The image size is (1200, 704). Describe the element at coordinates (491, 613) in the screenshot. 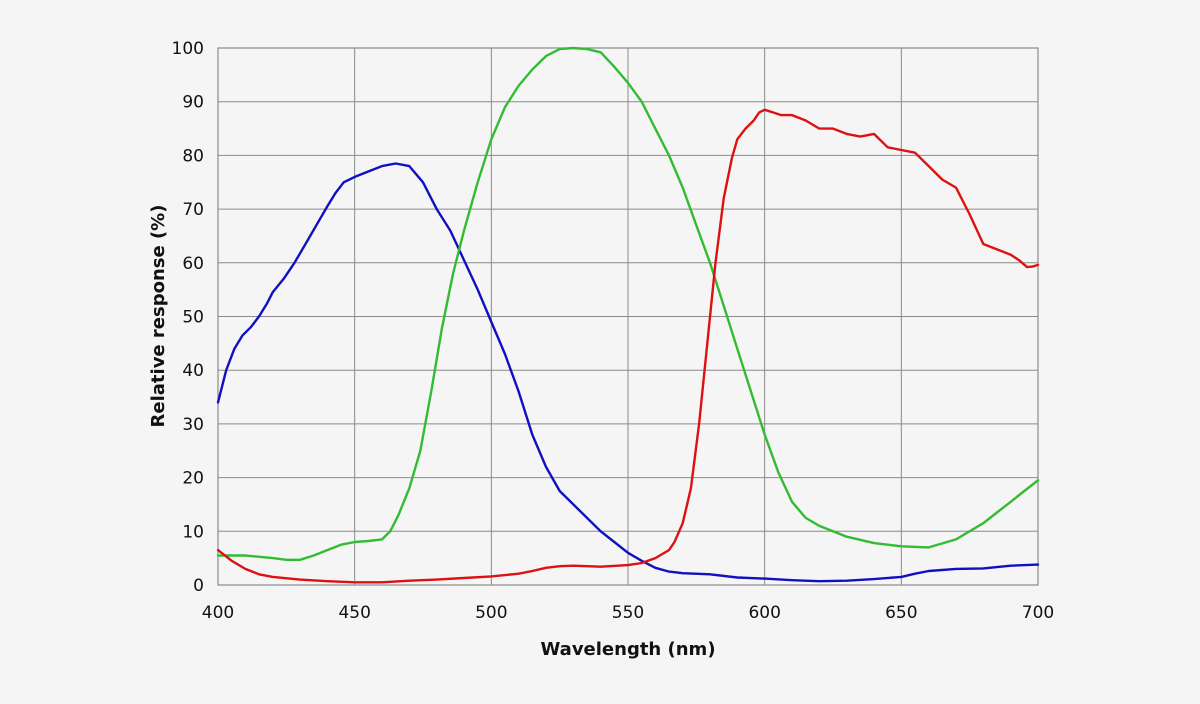

I see `x-tick-label: 500` at that location.